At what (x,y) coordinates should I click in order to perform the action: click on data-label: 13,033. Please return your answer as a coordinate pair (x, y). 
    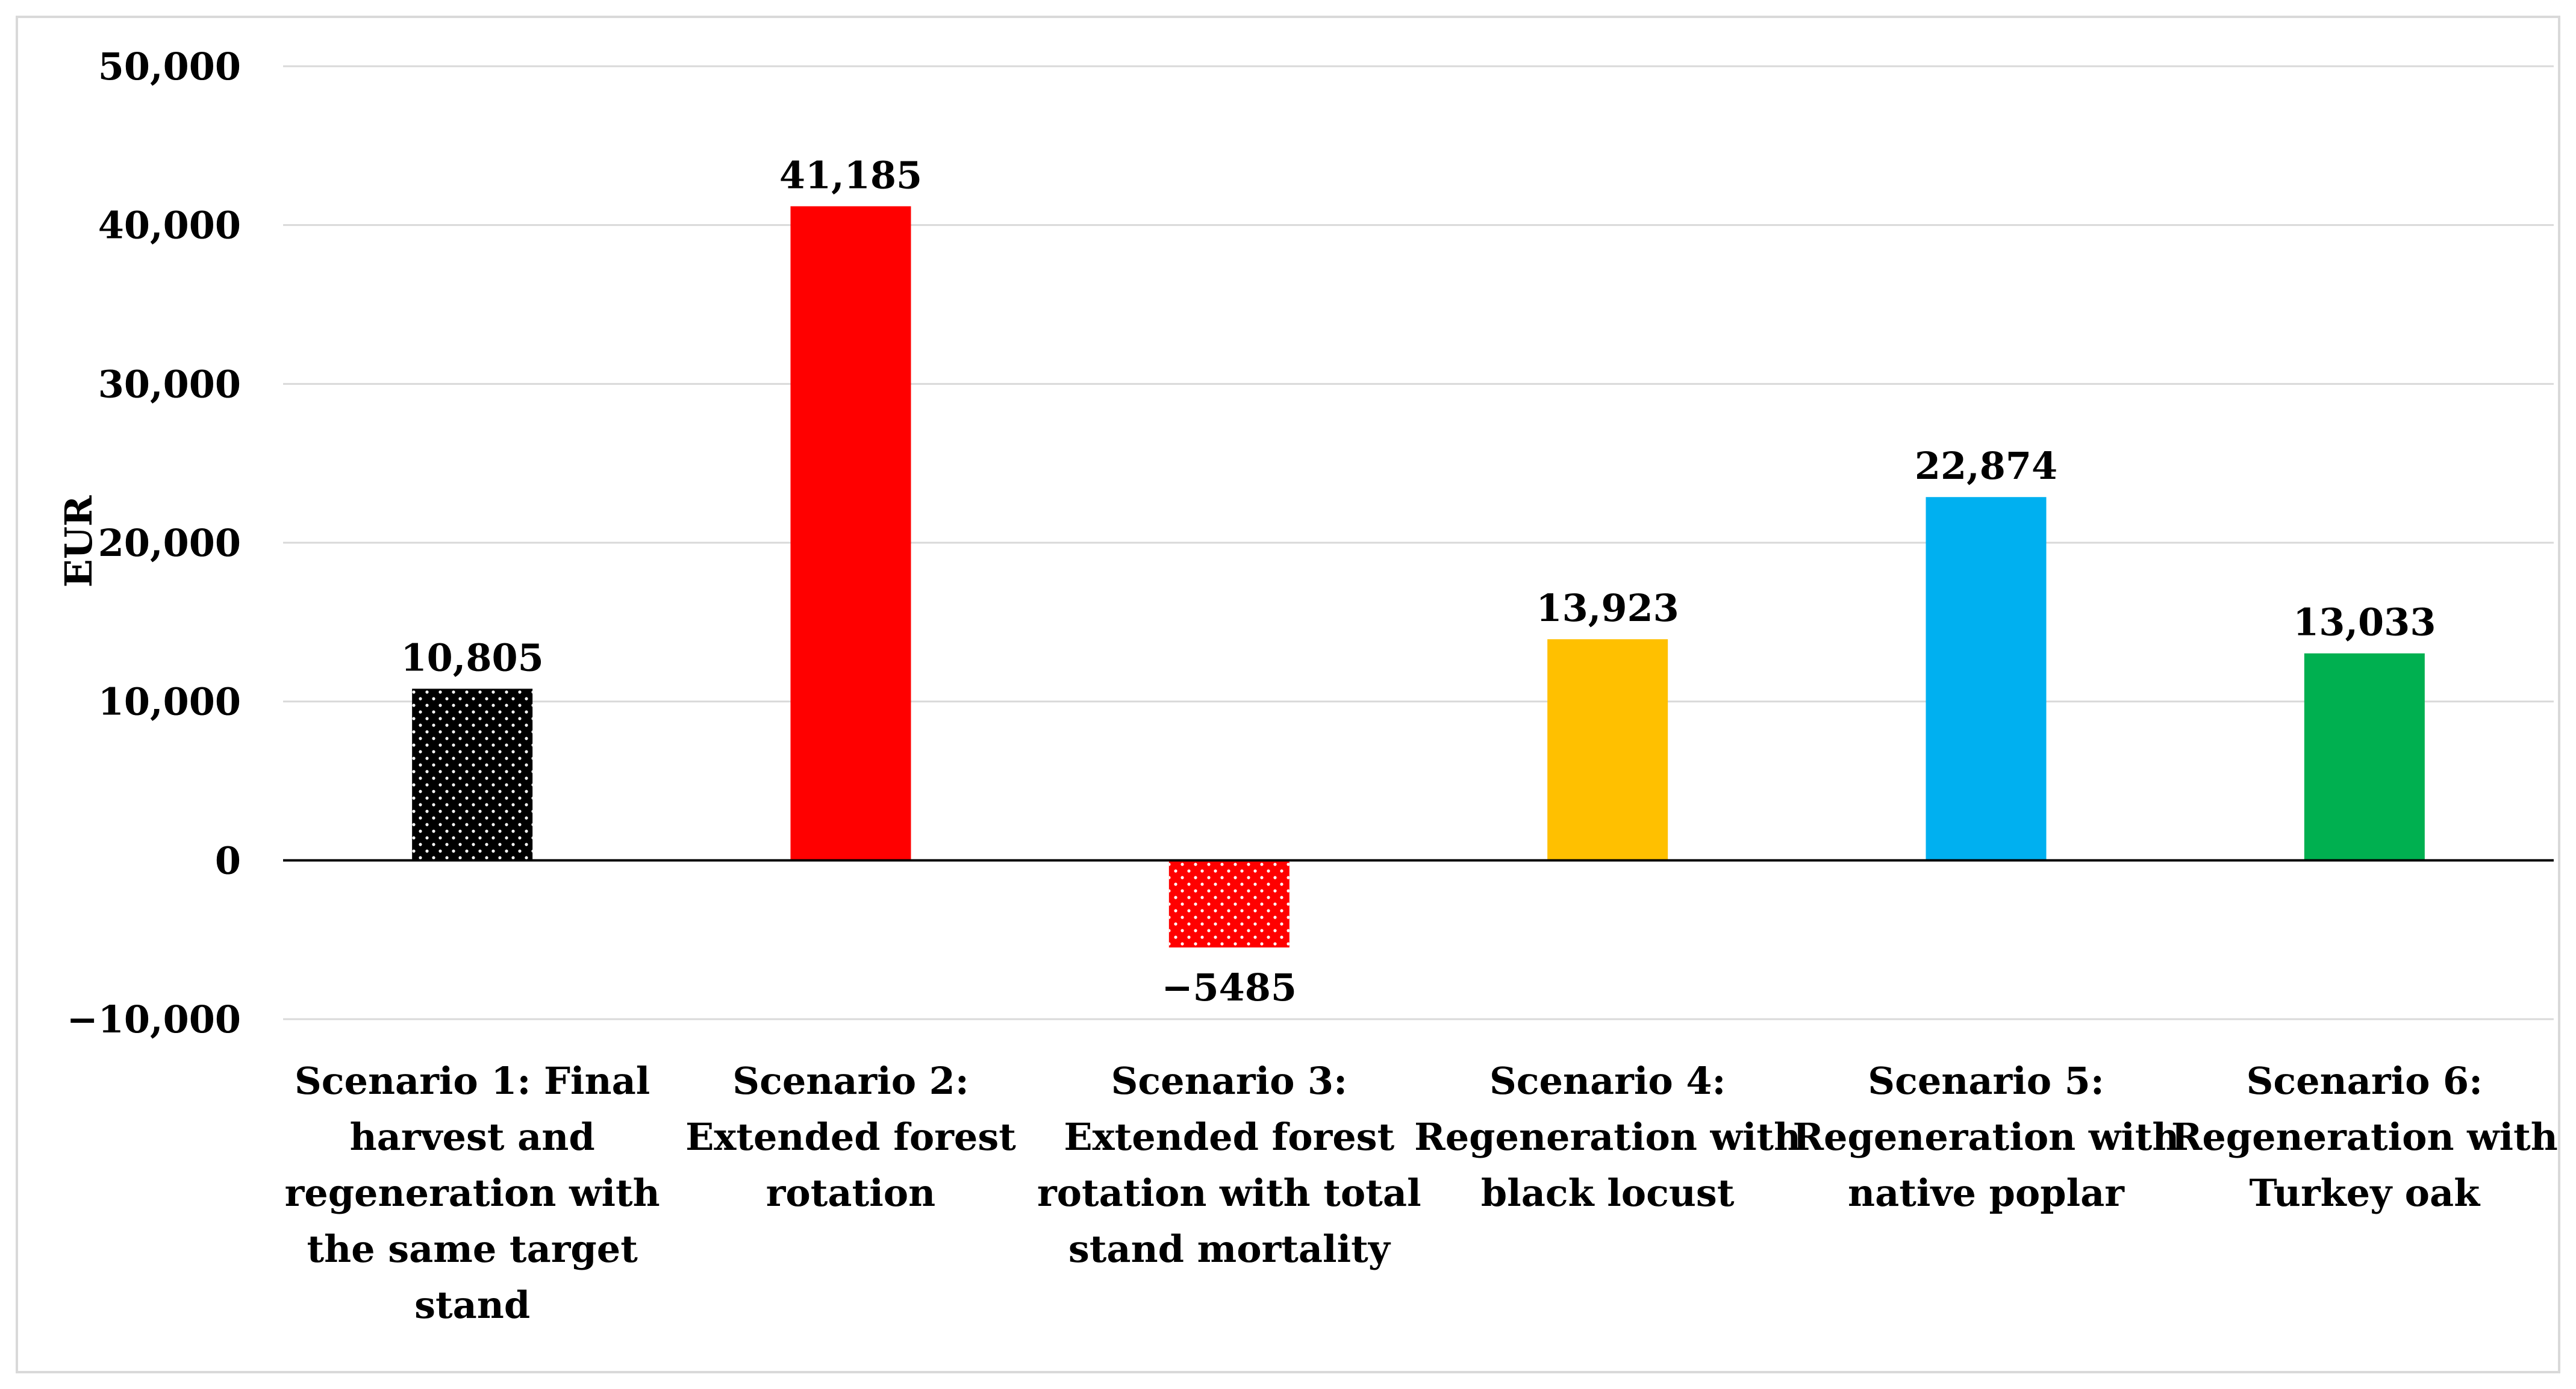
    Looking at the image, I should click on (2364, 623).